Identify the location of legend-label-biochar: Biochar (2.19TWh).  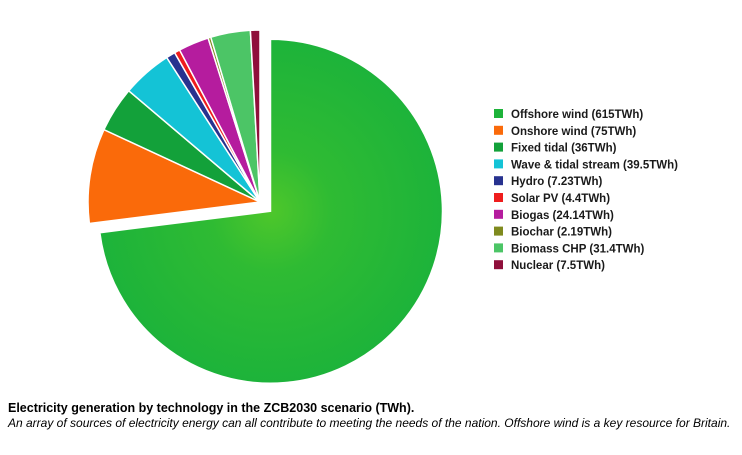
(561, 233).